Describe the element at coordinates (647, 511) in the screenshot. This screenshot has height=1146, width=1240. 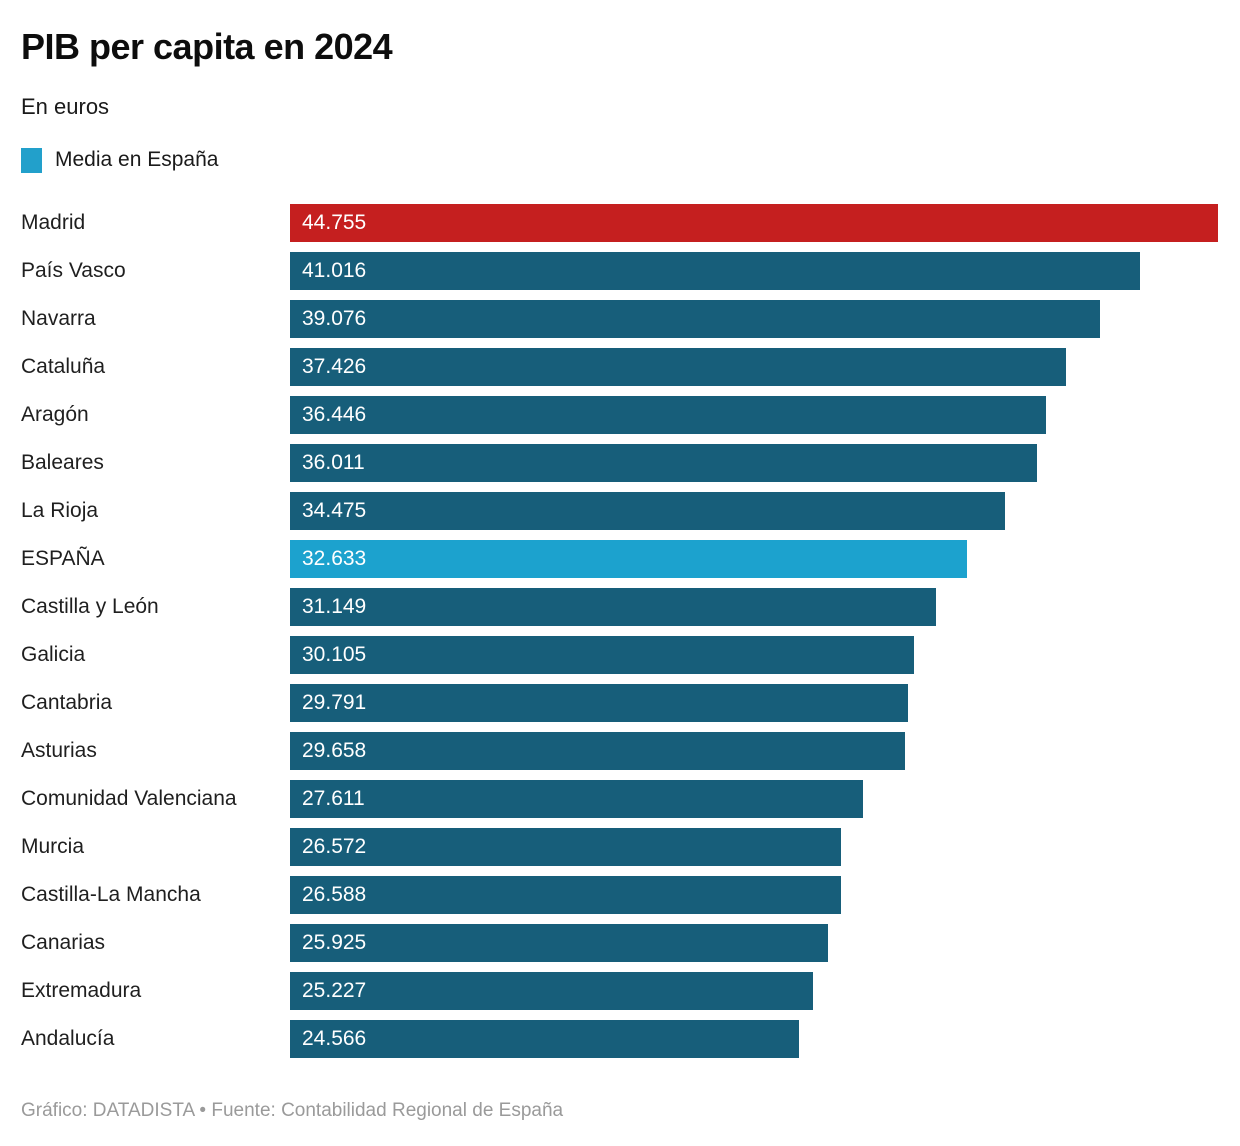
I see `bar: 34.475` at that location.